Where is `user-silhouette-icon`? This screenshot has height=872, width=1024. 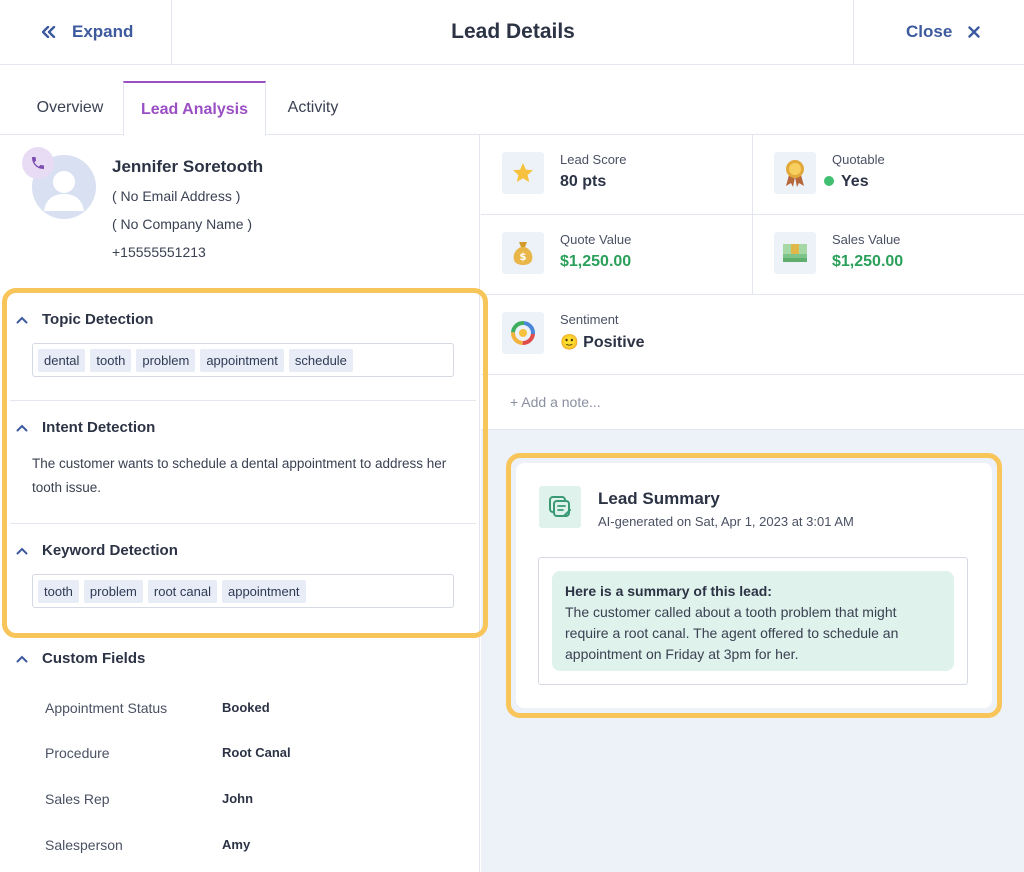
user-silhouette-icon is located at coordinates (64, 191).